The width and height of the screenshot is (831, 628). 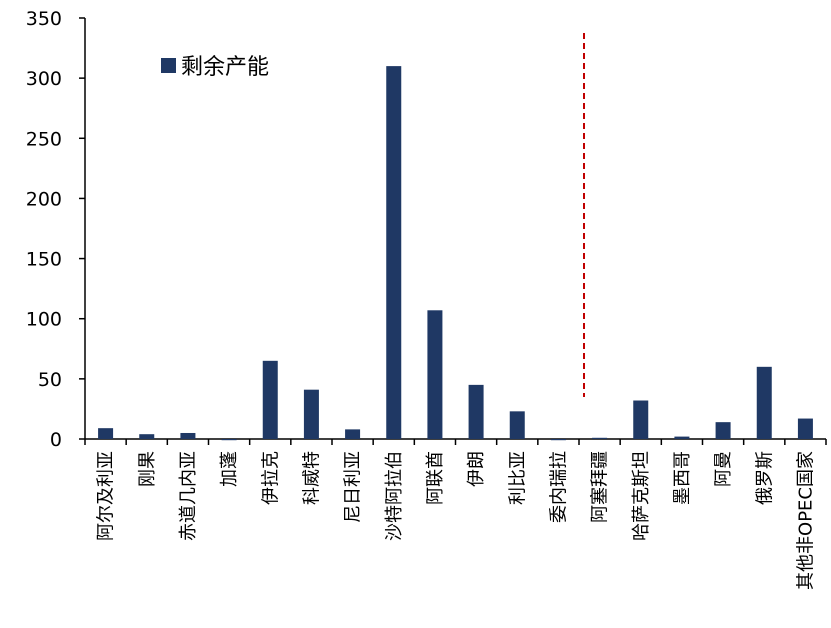 What do you see at coordinates (394, 496) in the screenshot?
I see `x-category-label: 沙特阿拉伯` at bounding box center [394, 496].